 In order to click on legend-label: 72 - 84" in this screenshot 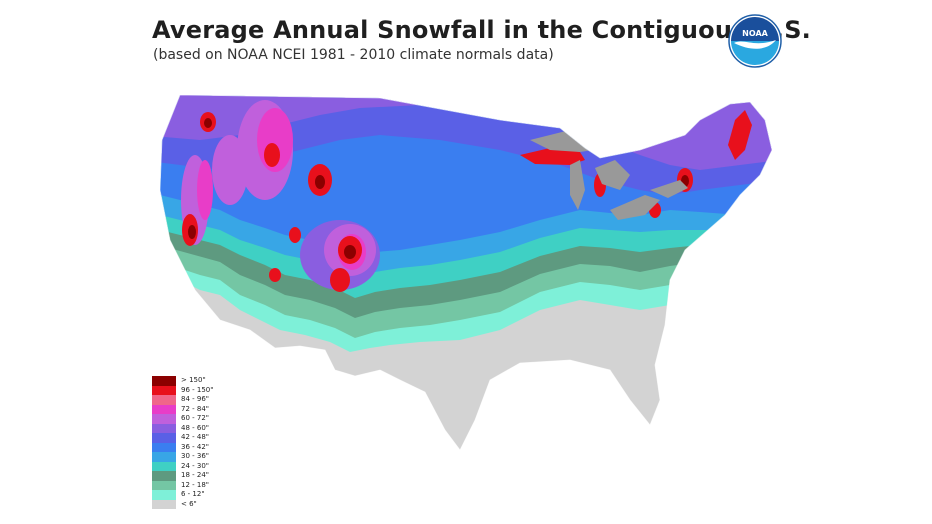, I will do `click(195, 408)`.